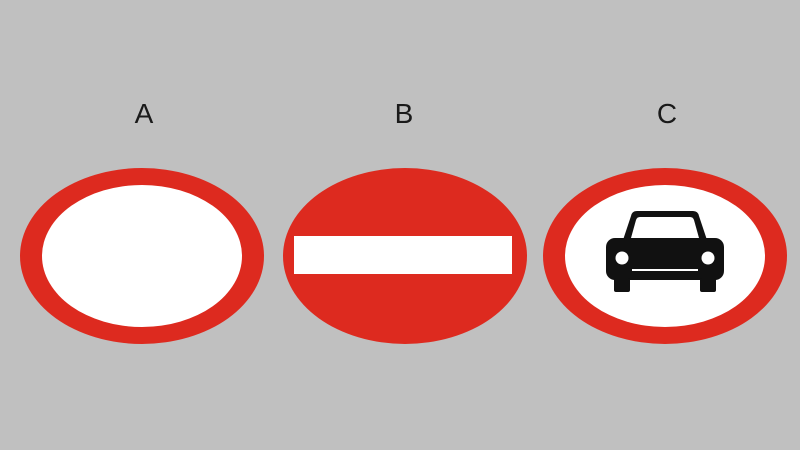 The image size is (800, 450). I want to click on car-bumper-line, so click(665, 270).